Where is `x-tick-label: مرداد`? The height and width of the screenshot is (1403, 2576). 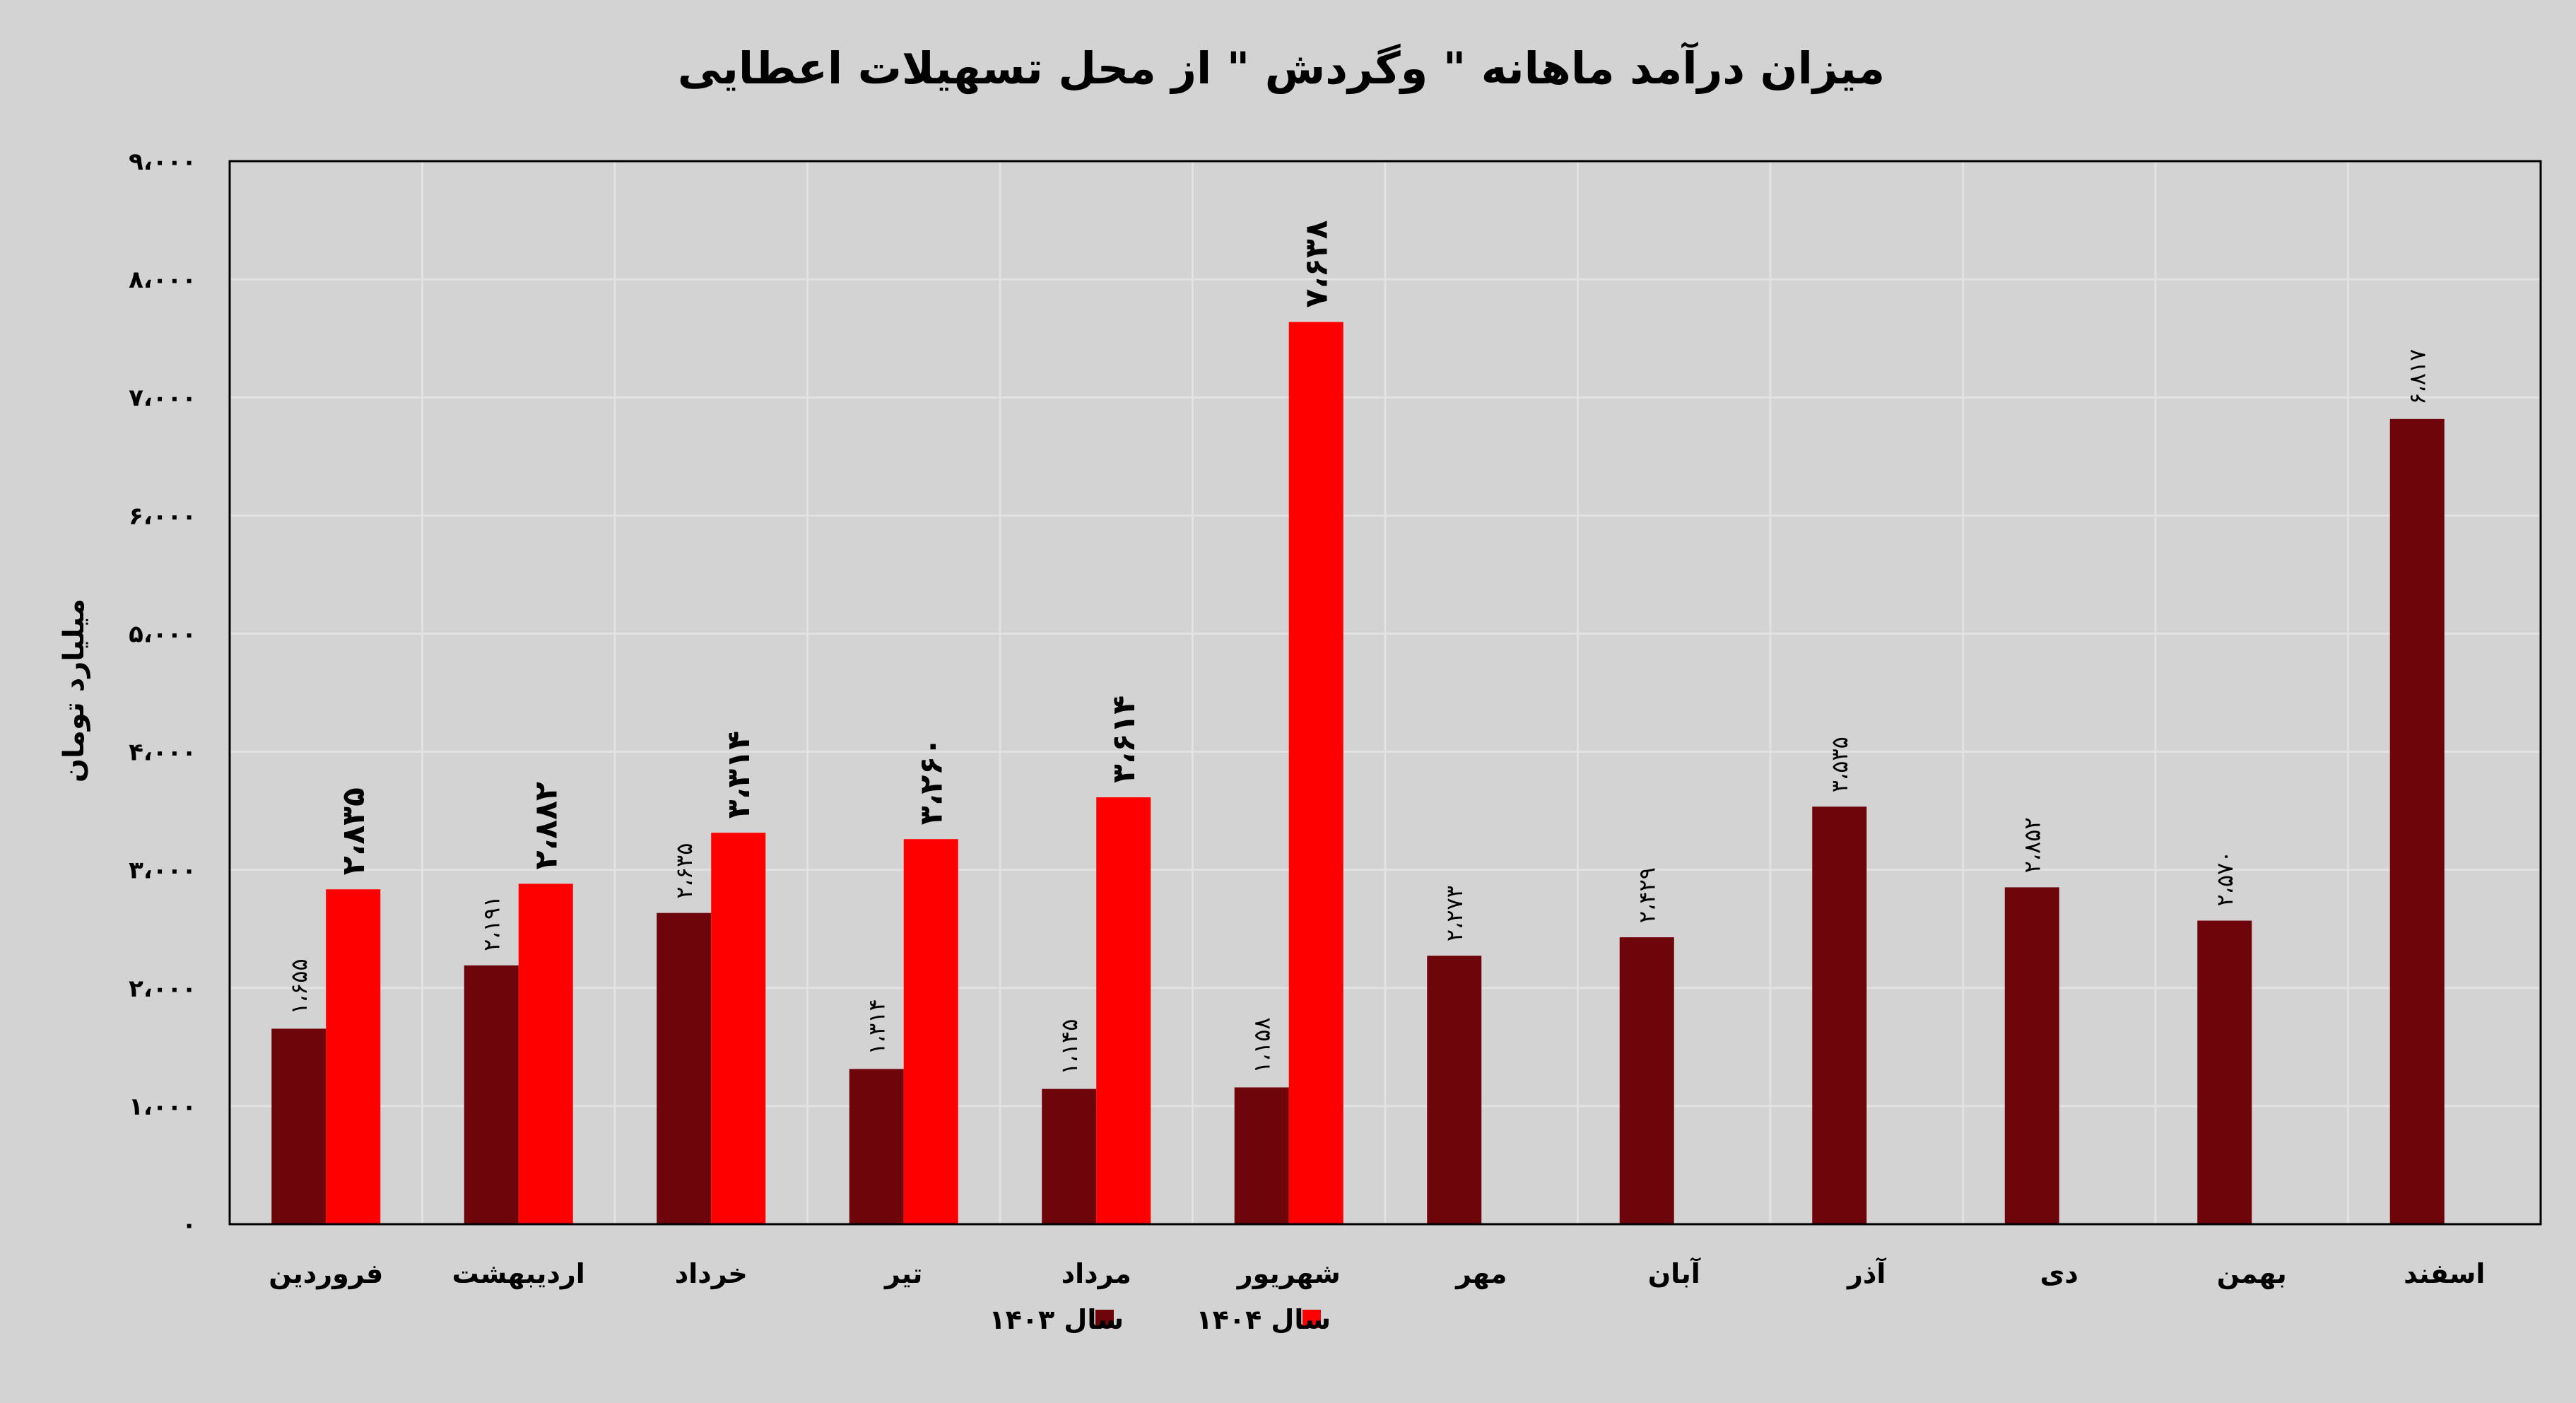 x-tick-label: مرداد is located at coordinates (1096, 1273).